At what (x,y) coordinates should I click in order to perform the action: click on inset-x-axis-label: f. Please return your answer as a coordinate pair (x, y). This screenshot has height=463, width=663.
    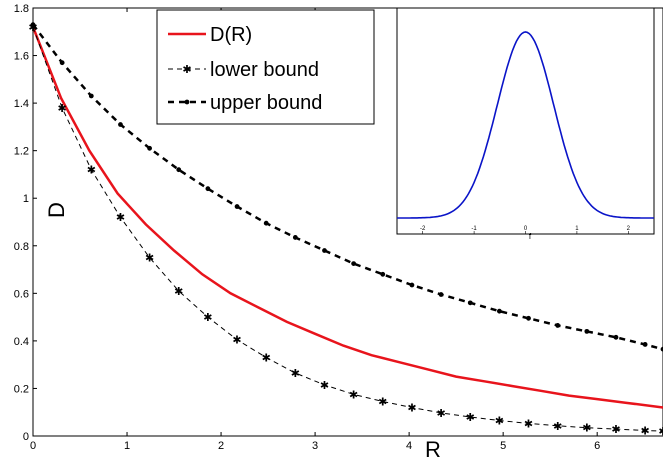
    Looking at the image, I should click on (530, 236).